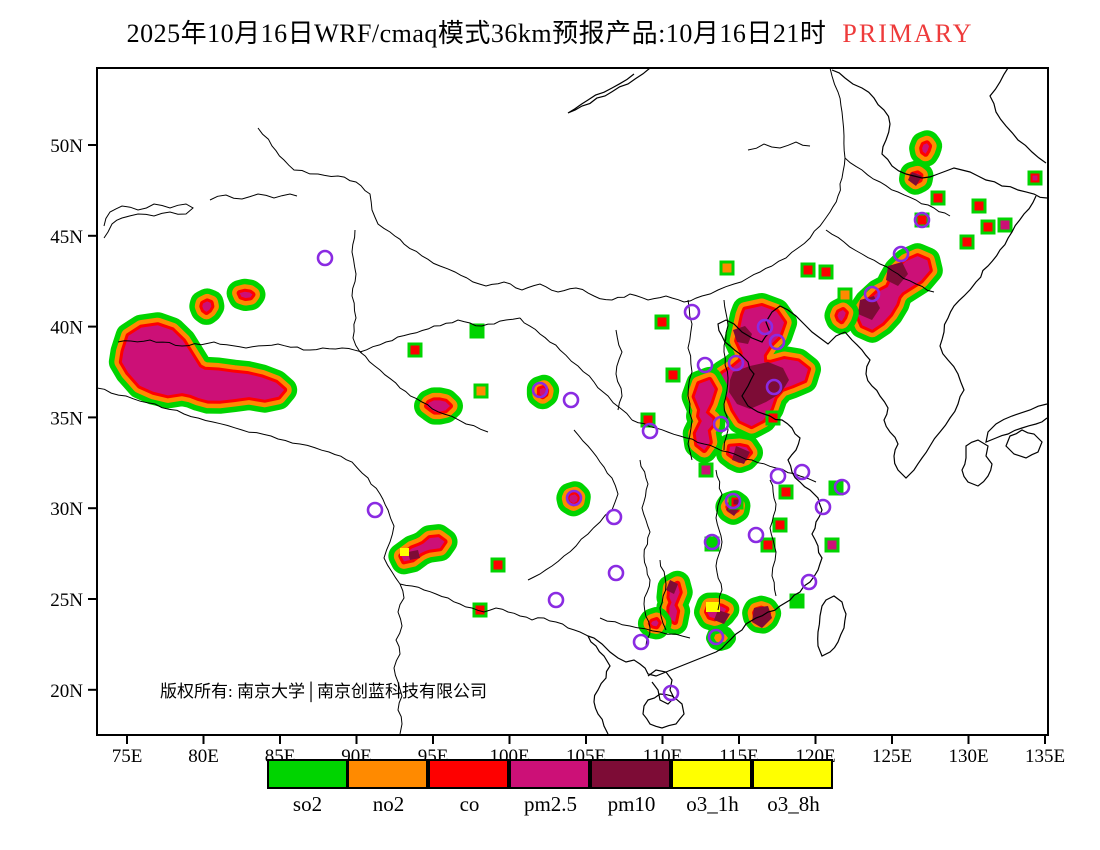 The height and width of the screenshot is (850, 1100). What do you see at coordinates (207, 306) in the screenshot?
I see `blob-kunlun-a` at bounding box center [207, 306].